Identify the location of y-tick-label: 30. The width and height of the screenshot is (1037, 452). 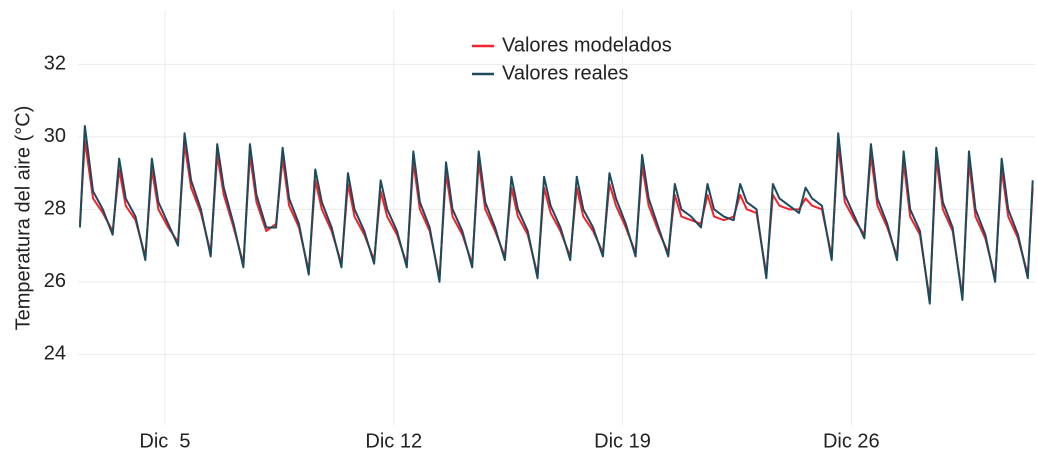
(55, 136).